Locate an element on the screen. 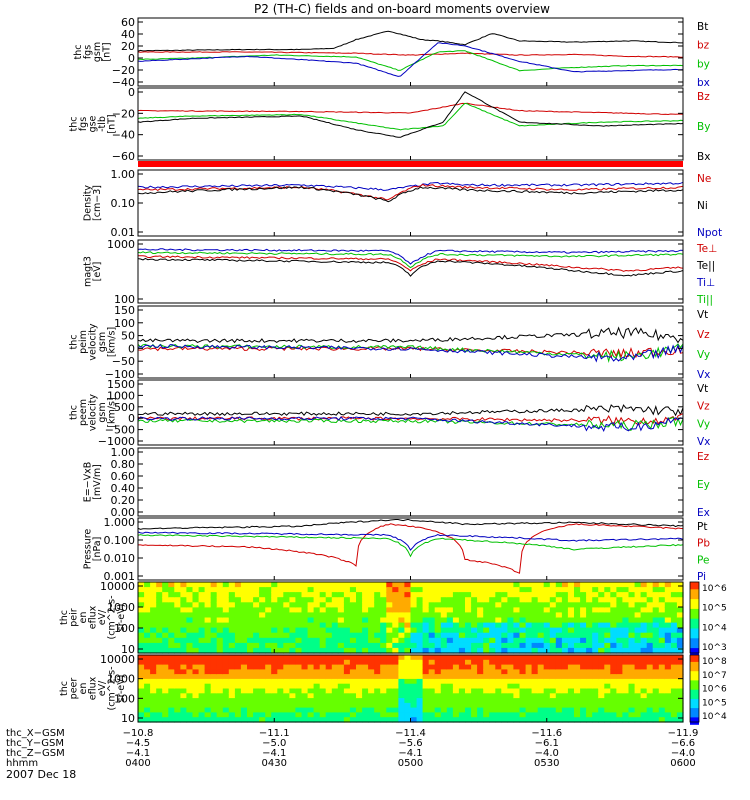 Image resolution: width=750 pixels, height=800 pixels. legend-entry: Ey is located at coordinates (703, 485).